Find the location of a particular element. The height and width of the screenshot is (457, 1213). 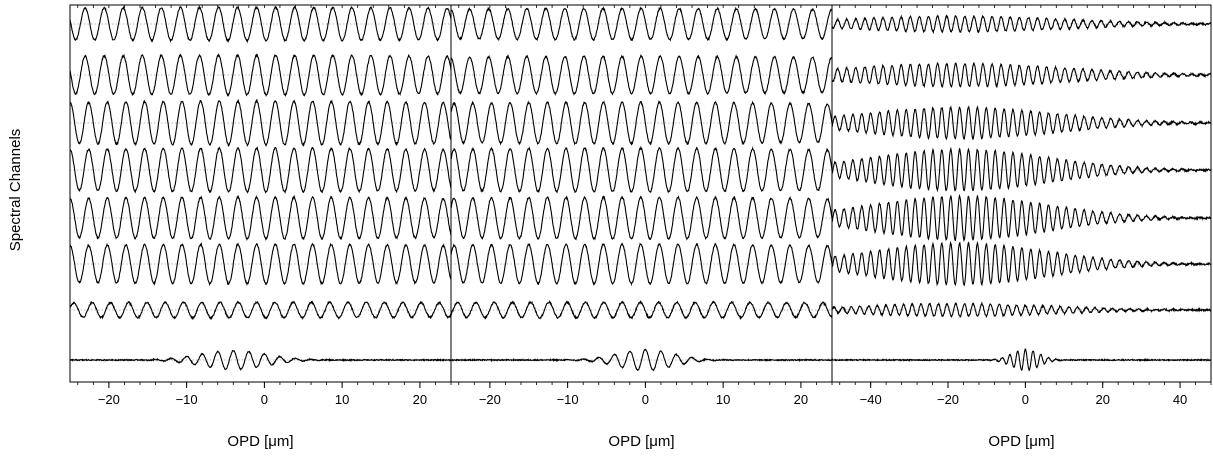

panel-3-tick-label: 0 is located at coordinates (1025, 399).